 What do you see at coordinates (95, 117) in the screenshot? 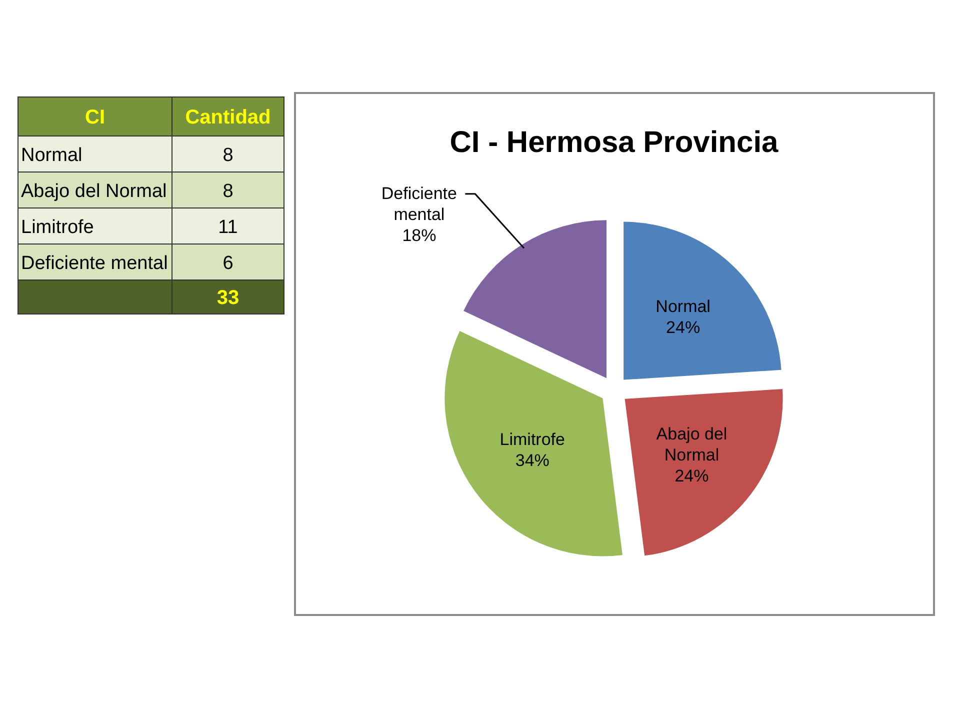
I see `text: CI` at bounding box center [95, 117].